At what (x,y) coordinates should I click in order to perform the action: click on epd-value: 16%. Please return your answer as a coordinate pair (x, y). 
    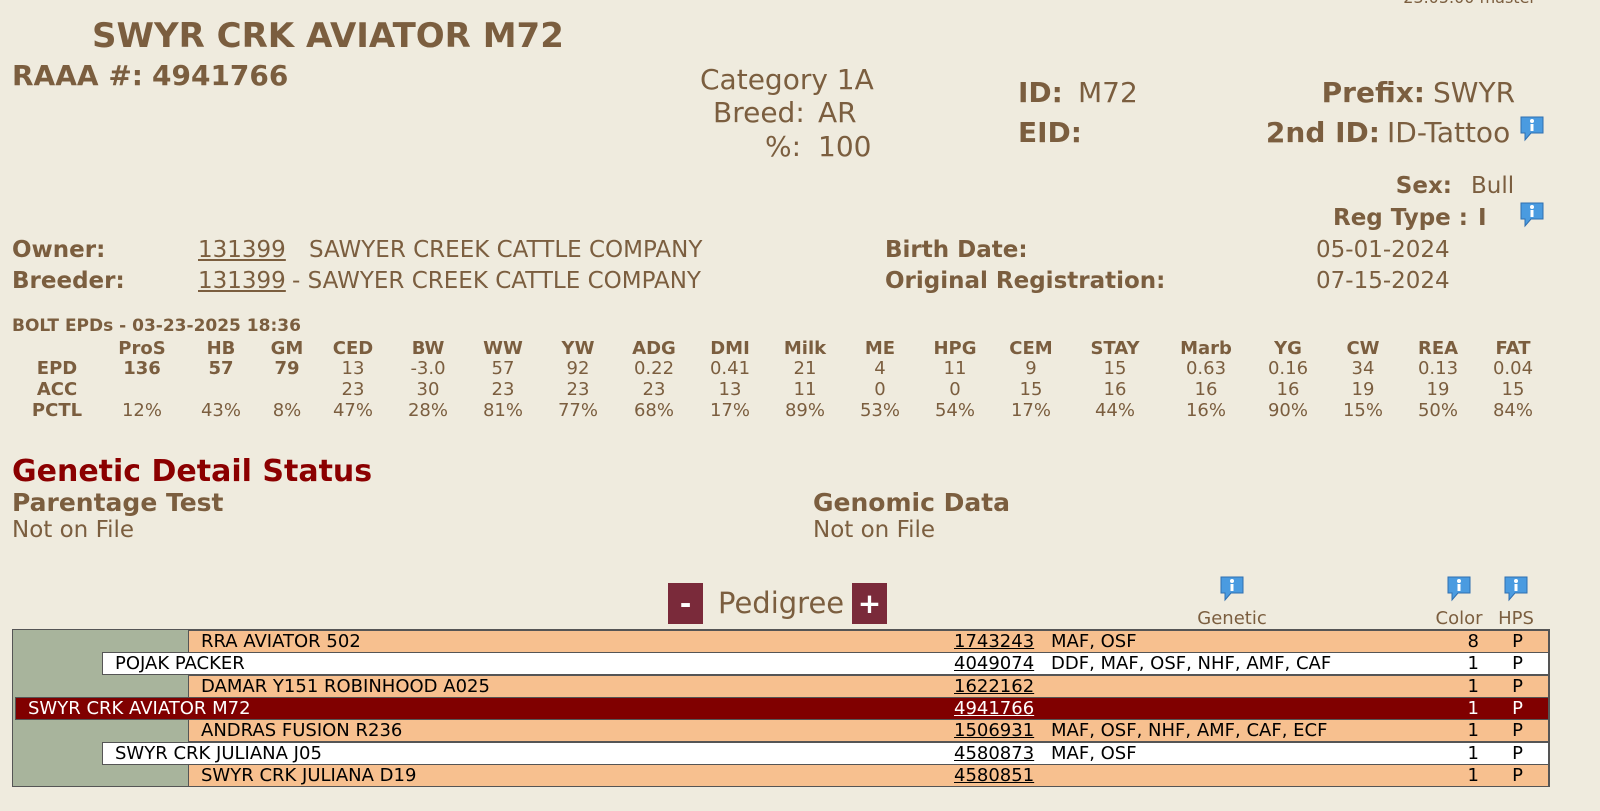
    Looking at the image, I should click on (1205, 411).